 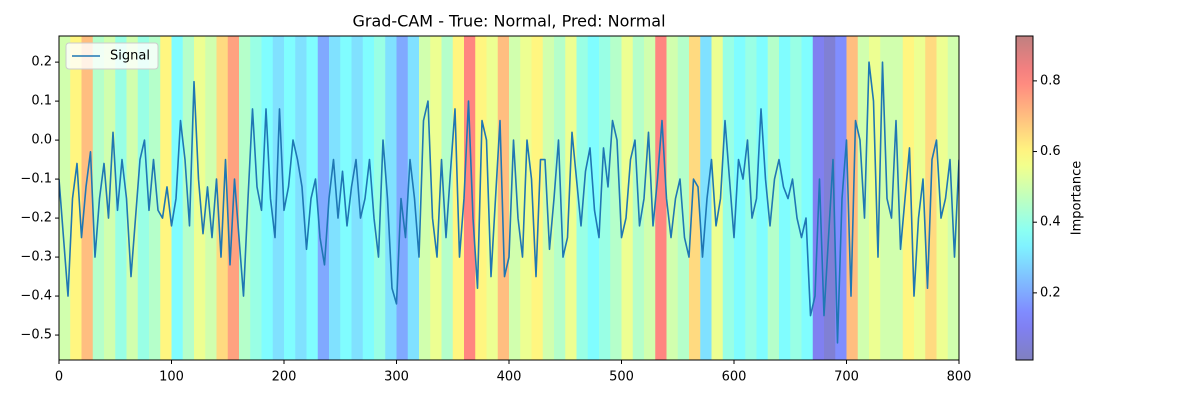 What do you see at coordinates (36, 257) in the screenshot?
I see `y-tick-label: −0.3` at bounding box center [36, 257].